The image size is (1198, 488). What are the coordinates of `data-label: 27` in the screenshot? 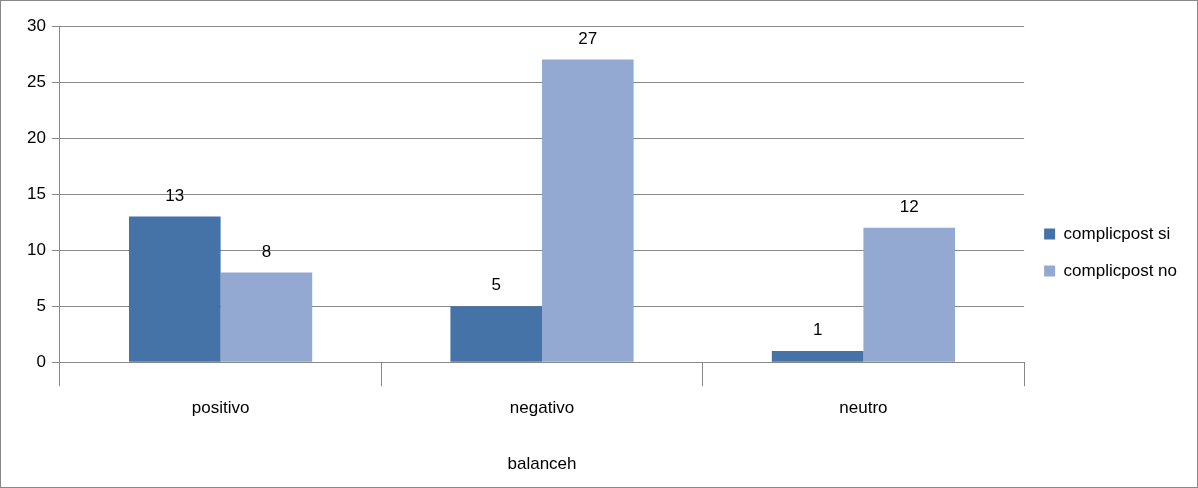 It's located at (588, 38).